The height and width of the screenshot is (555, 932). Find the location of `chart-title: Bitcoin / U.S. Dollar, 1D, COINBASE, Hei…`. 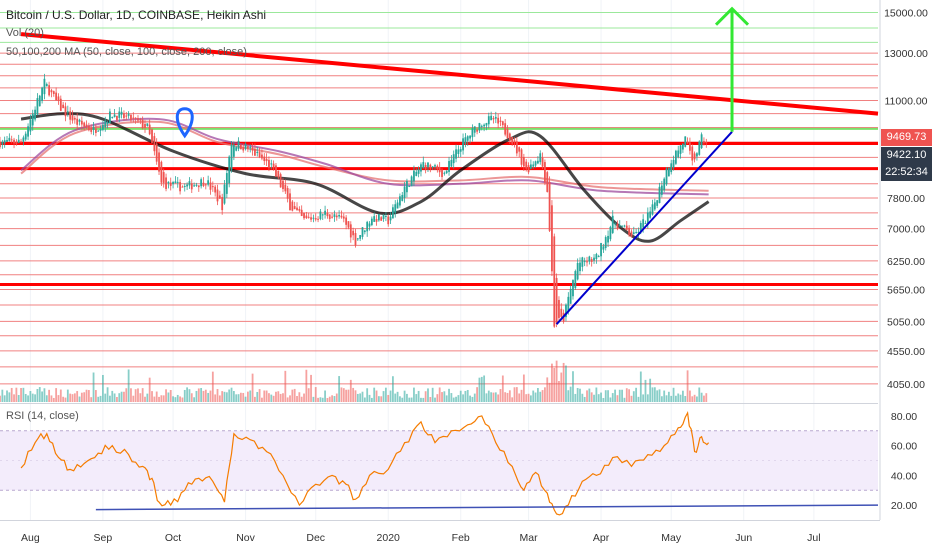

chart-title: Bitcoin / U.S. Dollar, 1D, COINBASE, Hei… is located at coordinates (136, 15).